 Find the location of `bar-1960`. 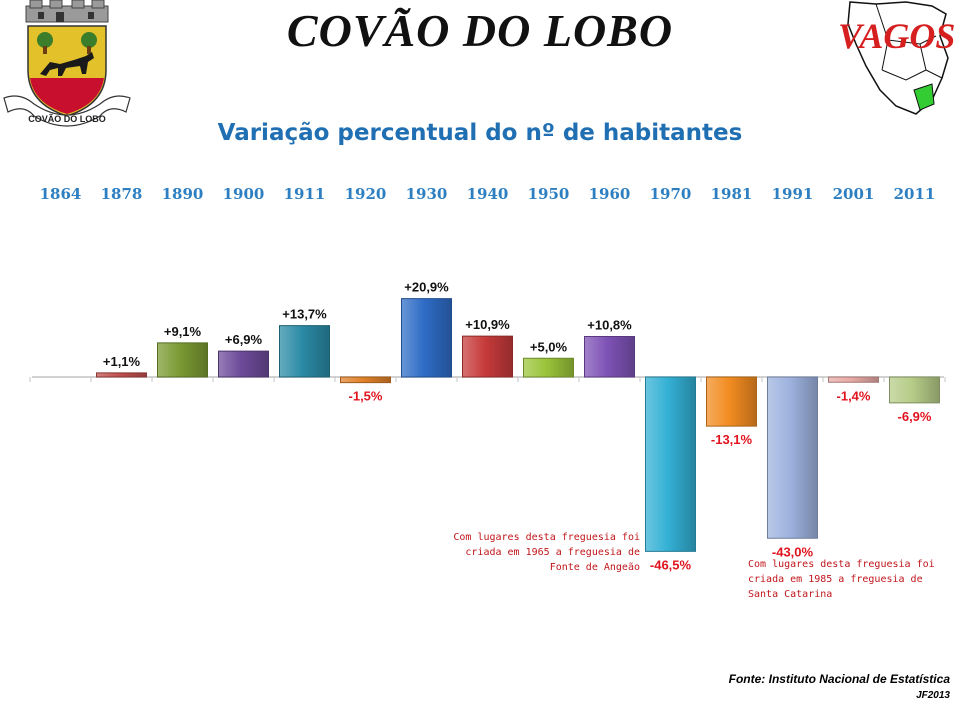

bar-1960 is located at coordinates (609, 357).